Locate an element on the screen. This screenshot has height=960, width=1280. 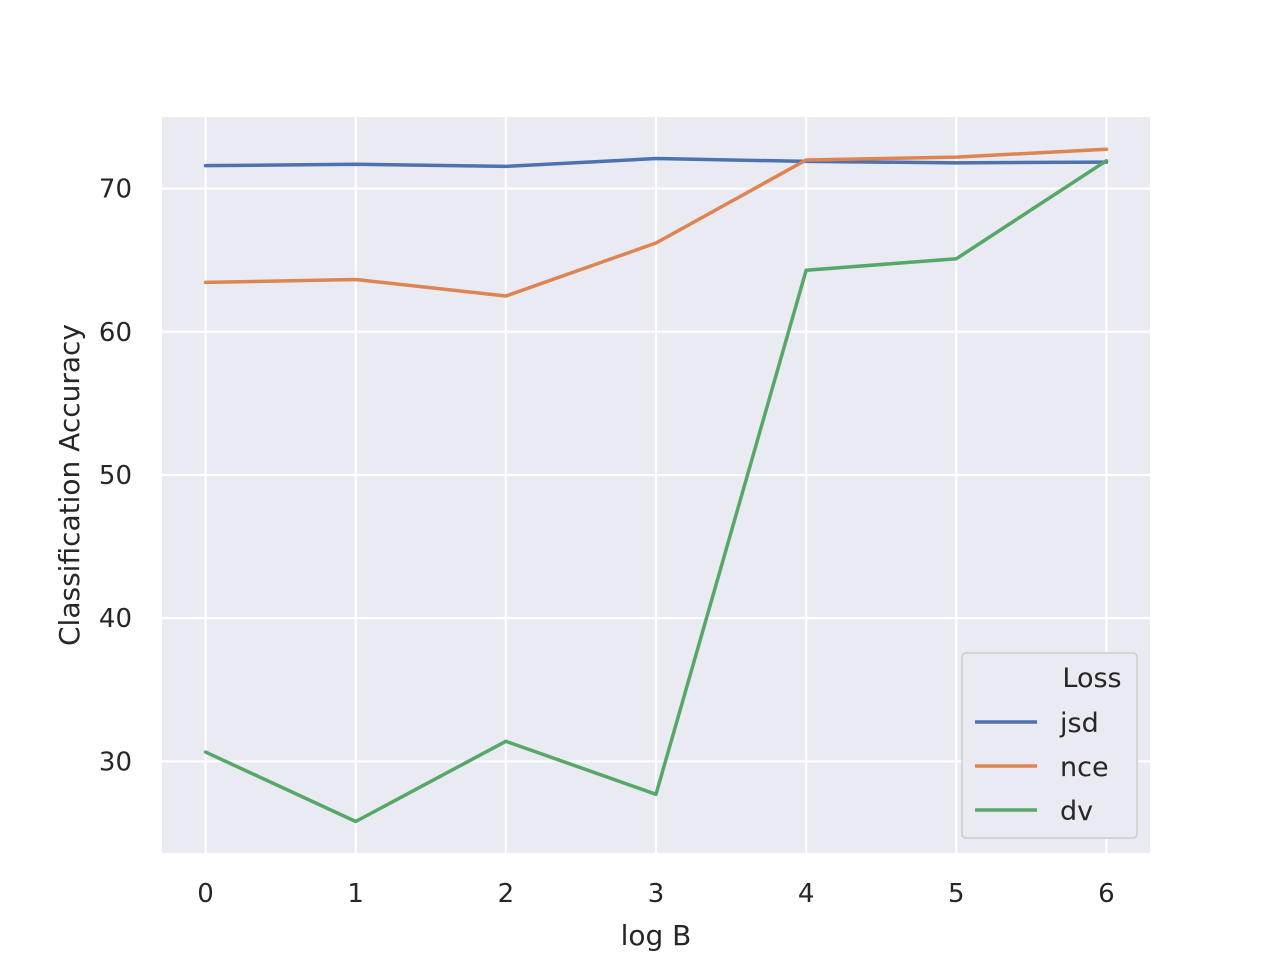
y-tick-label: 60 is located at coordinates (115, 333).